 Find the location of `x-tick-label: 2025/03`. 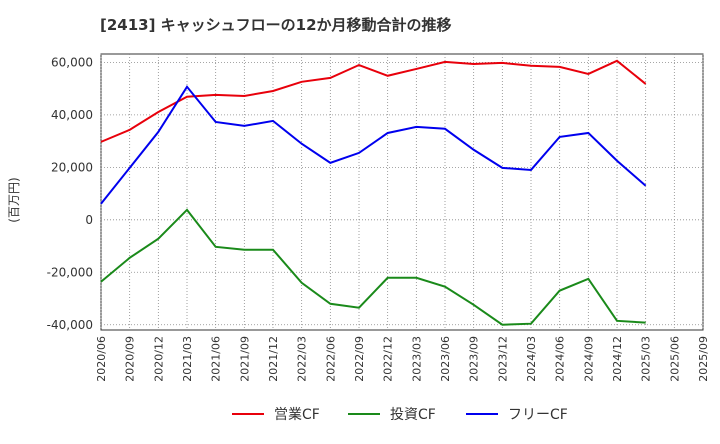

x-tick-label: 2025/03 is located at coordinates (646, 359).